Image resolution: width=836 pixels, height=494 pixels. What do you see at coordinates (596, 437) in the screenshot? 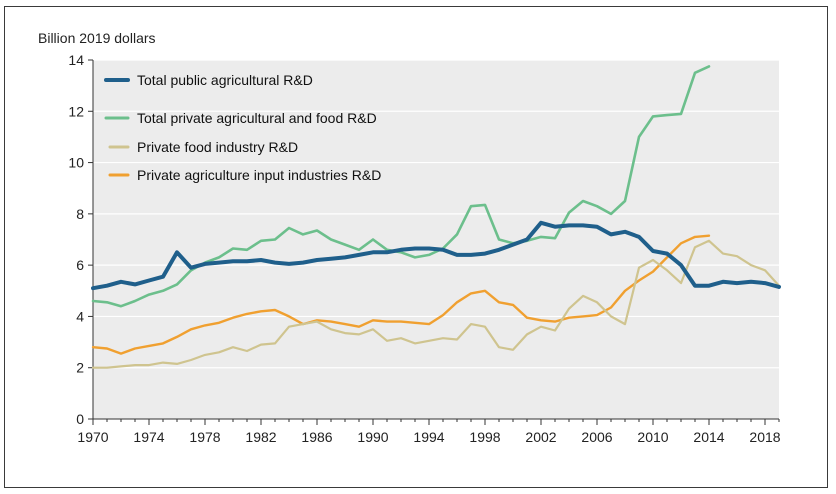
I see `x-tick-label: 2006` at bounding box center [596, 437].